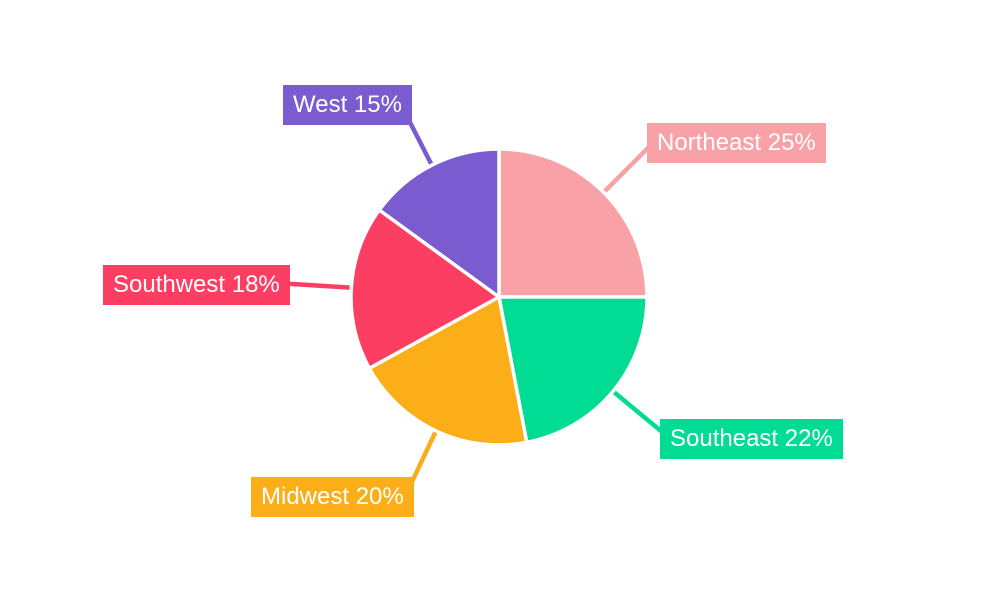  I want to click on pie-slice-northeast, so click(573, 223).